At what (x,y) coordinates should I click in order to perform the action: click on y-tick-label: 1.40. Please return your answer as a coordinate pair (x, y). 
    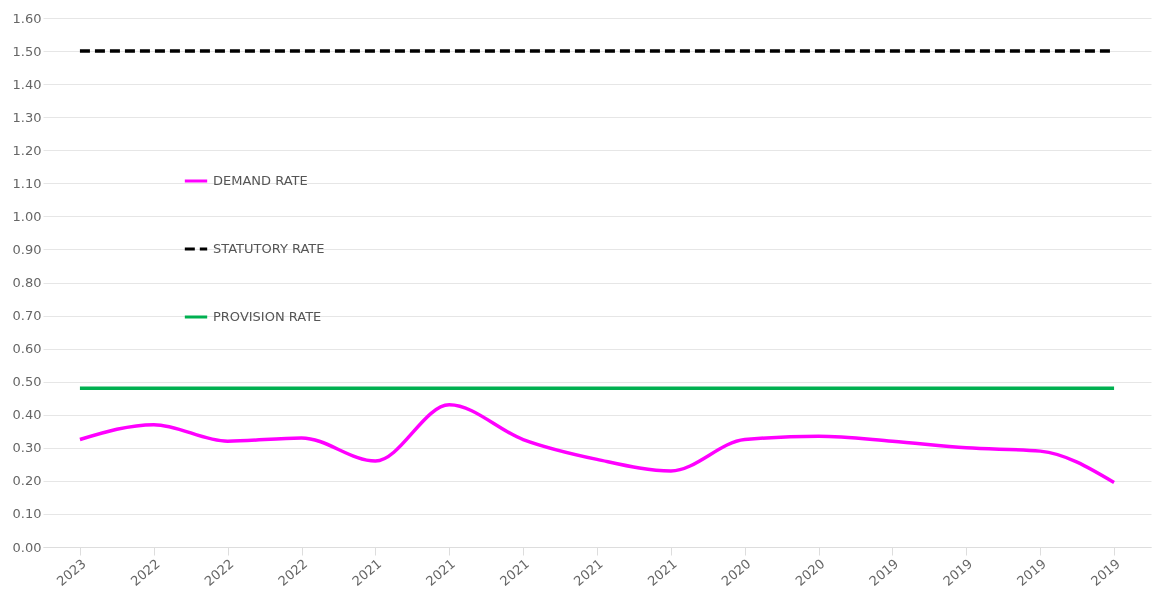
    Looking at the image, I should click on (27, 84).